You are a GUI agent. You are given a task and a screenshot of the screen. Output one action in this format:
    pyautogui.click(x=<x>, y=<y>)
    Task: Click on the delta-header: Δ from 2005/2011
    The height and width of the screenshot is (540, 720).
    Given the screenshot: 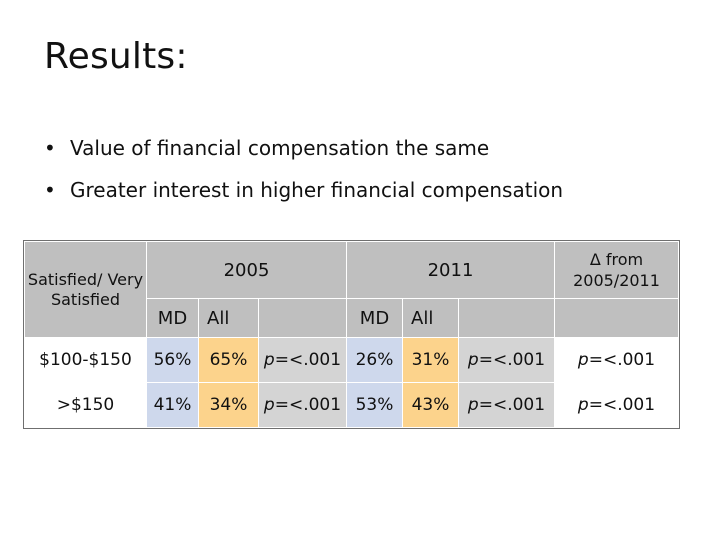 What is the action you would take?
    pyautogui.click(x=616, y=270)
    